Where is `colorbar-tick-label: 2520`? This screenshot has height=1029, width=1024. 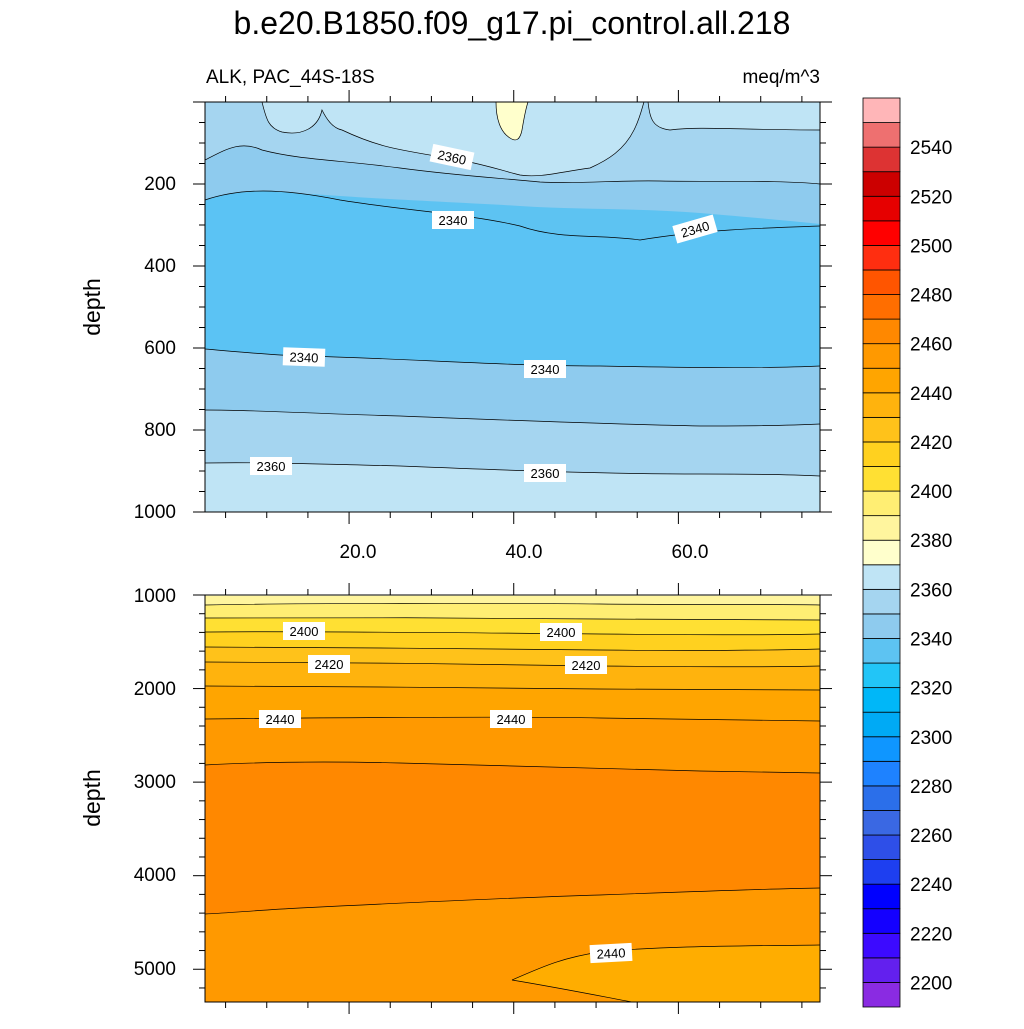
colorbar-tick-label: 2520 is located at coordinates (931, 197).